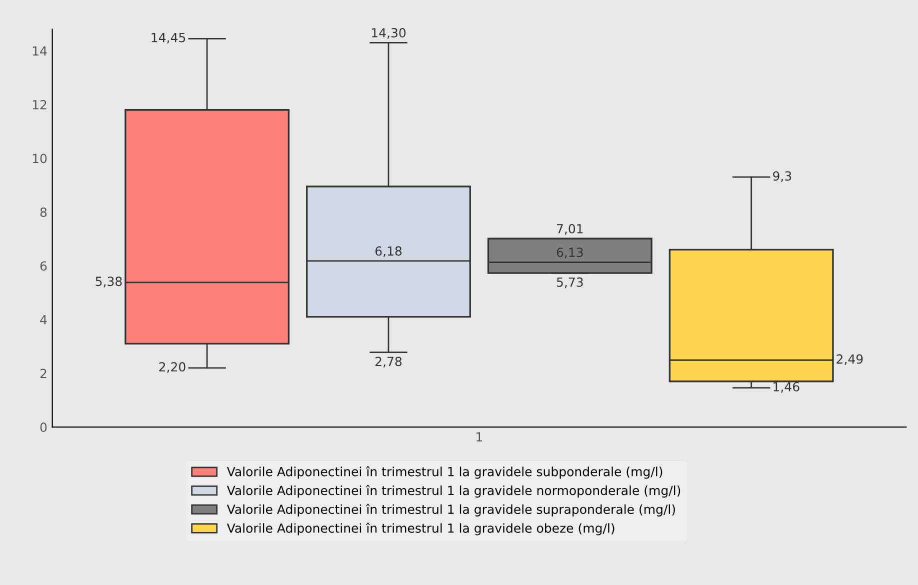 The width and height of the screenshot is (918, 585). What do you see at coordinates (43, 427) in the screenshot?
I see `y-tick-label: 0` at bounding box center [43, 427].